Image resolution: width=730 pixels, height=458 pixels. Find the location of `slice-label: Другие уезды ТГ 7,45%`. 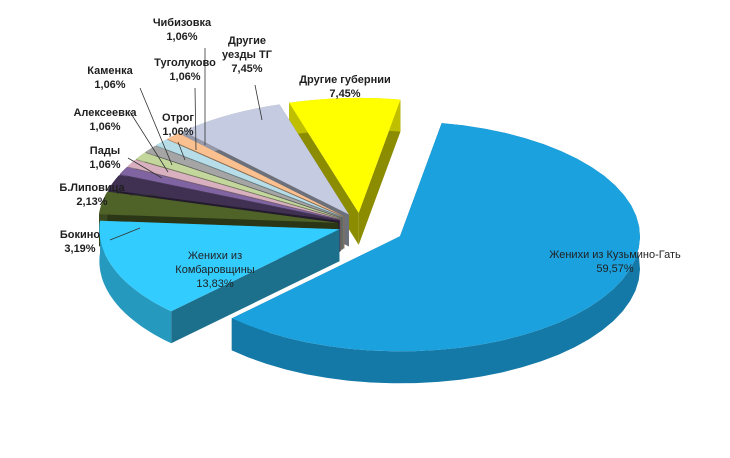

slice-label: Другие уезды ТГ 7,45% is located at coordinates (247, 55).